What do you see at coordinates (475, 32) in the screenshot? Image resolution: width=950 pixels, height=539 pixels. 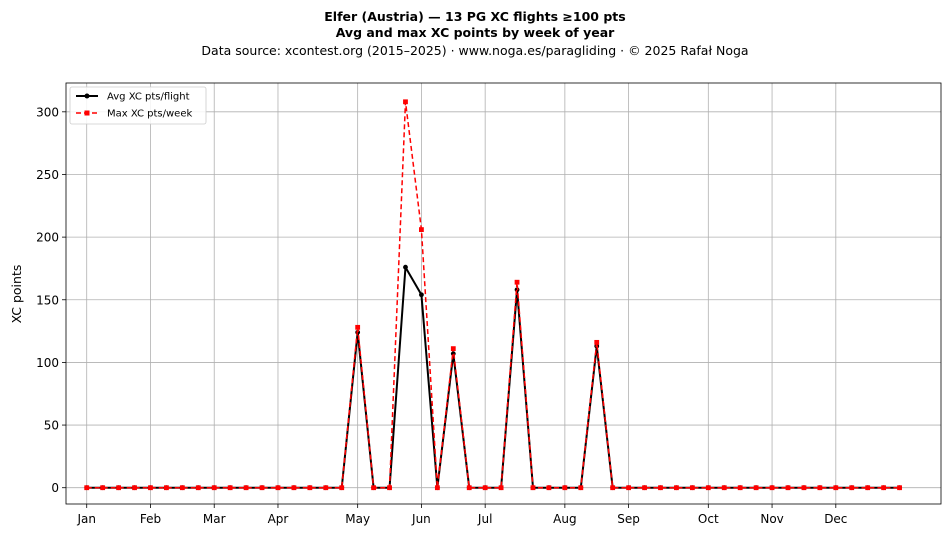 I see `chart-title-line2: Avg and max XC points by week of year` at bounding box center [475, 32].